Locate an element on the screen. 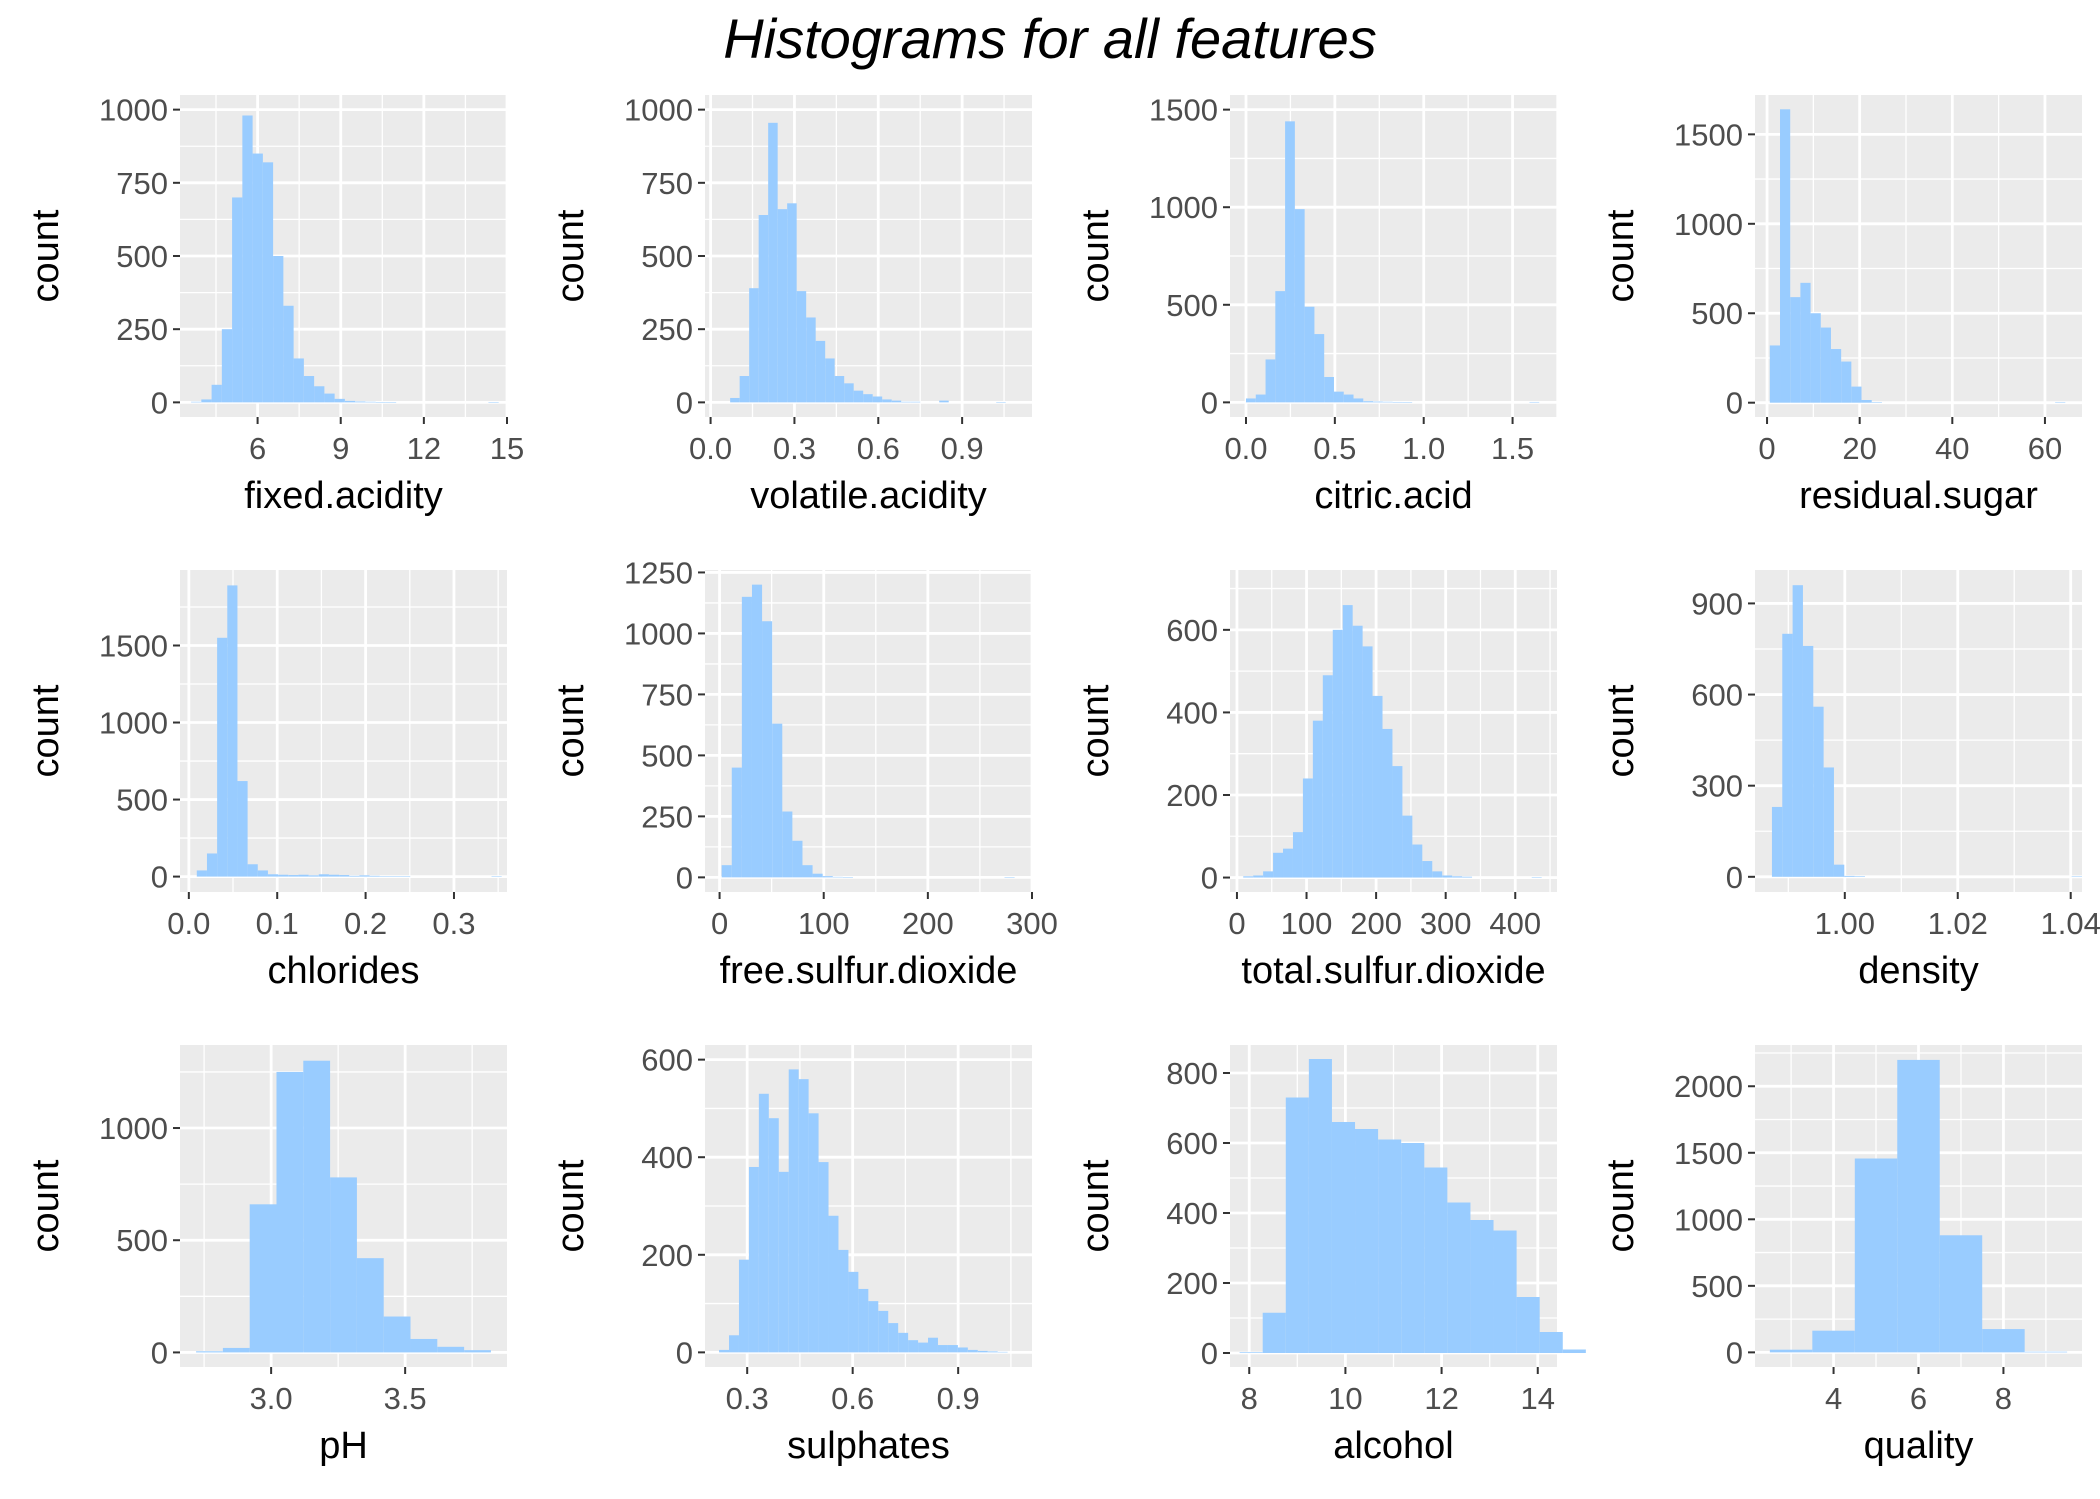  x-tick-label: 10 is located at coordinates (1345, 1398).